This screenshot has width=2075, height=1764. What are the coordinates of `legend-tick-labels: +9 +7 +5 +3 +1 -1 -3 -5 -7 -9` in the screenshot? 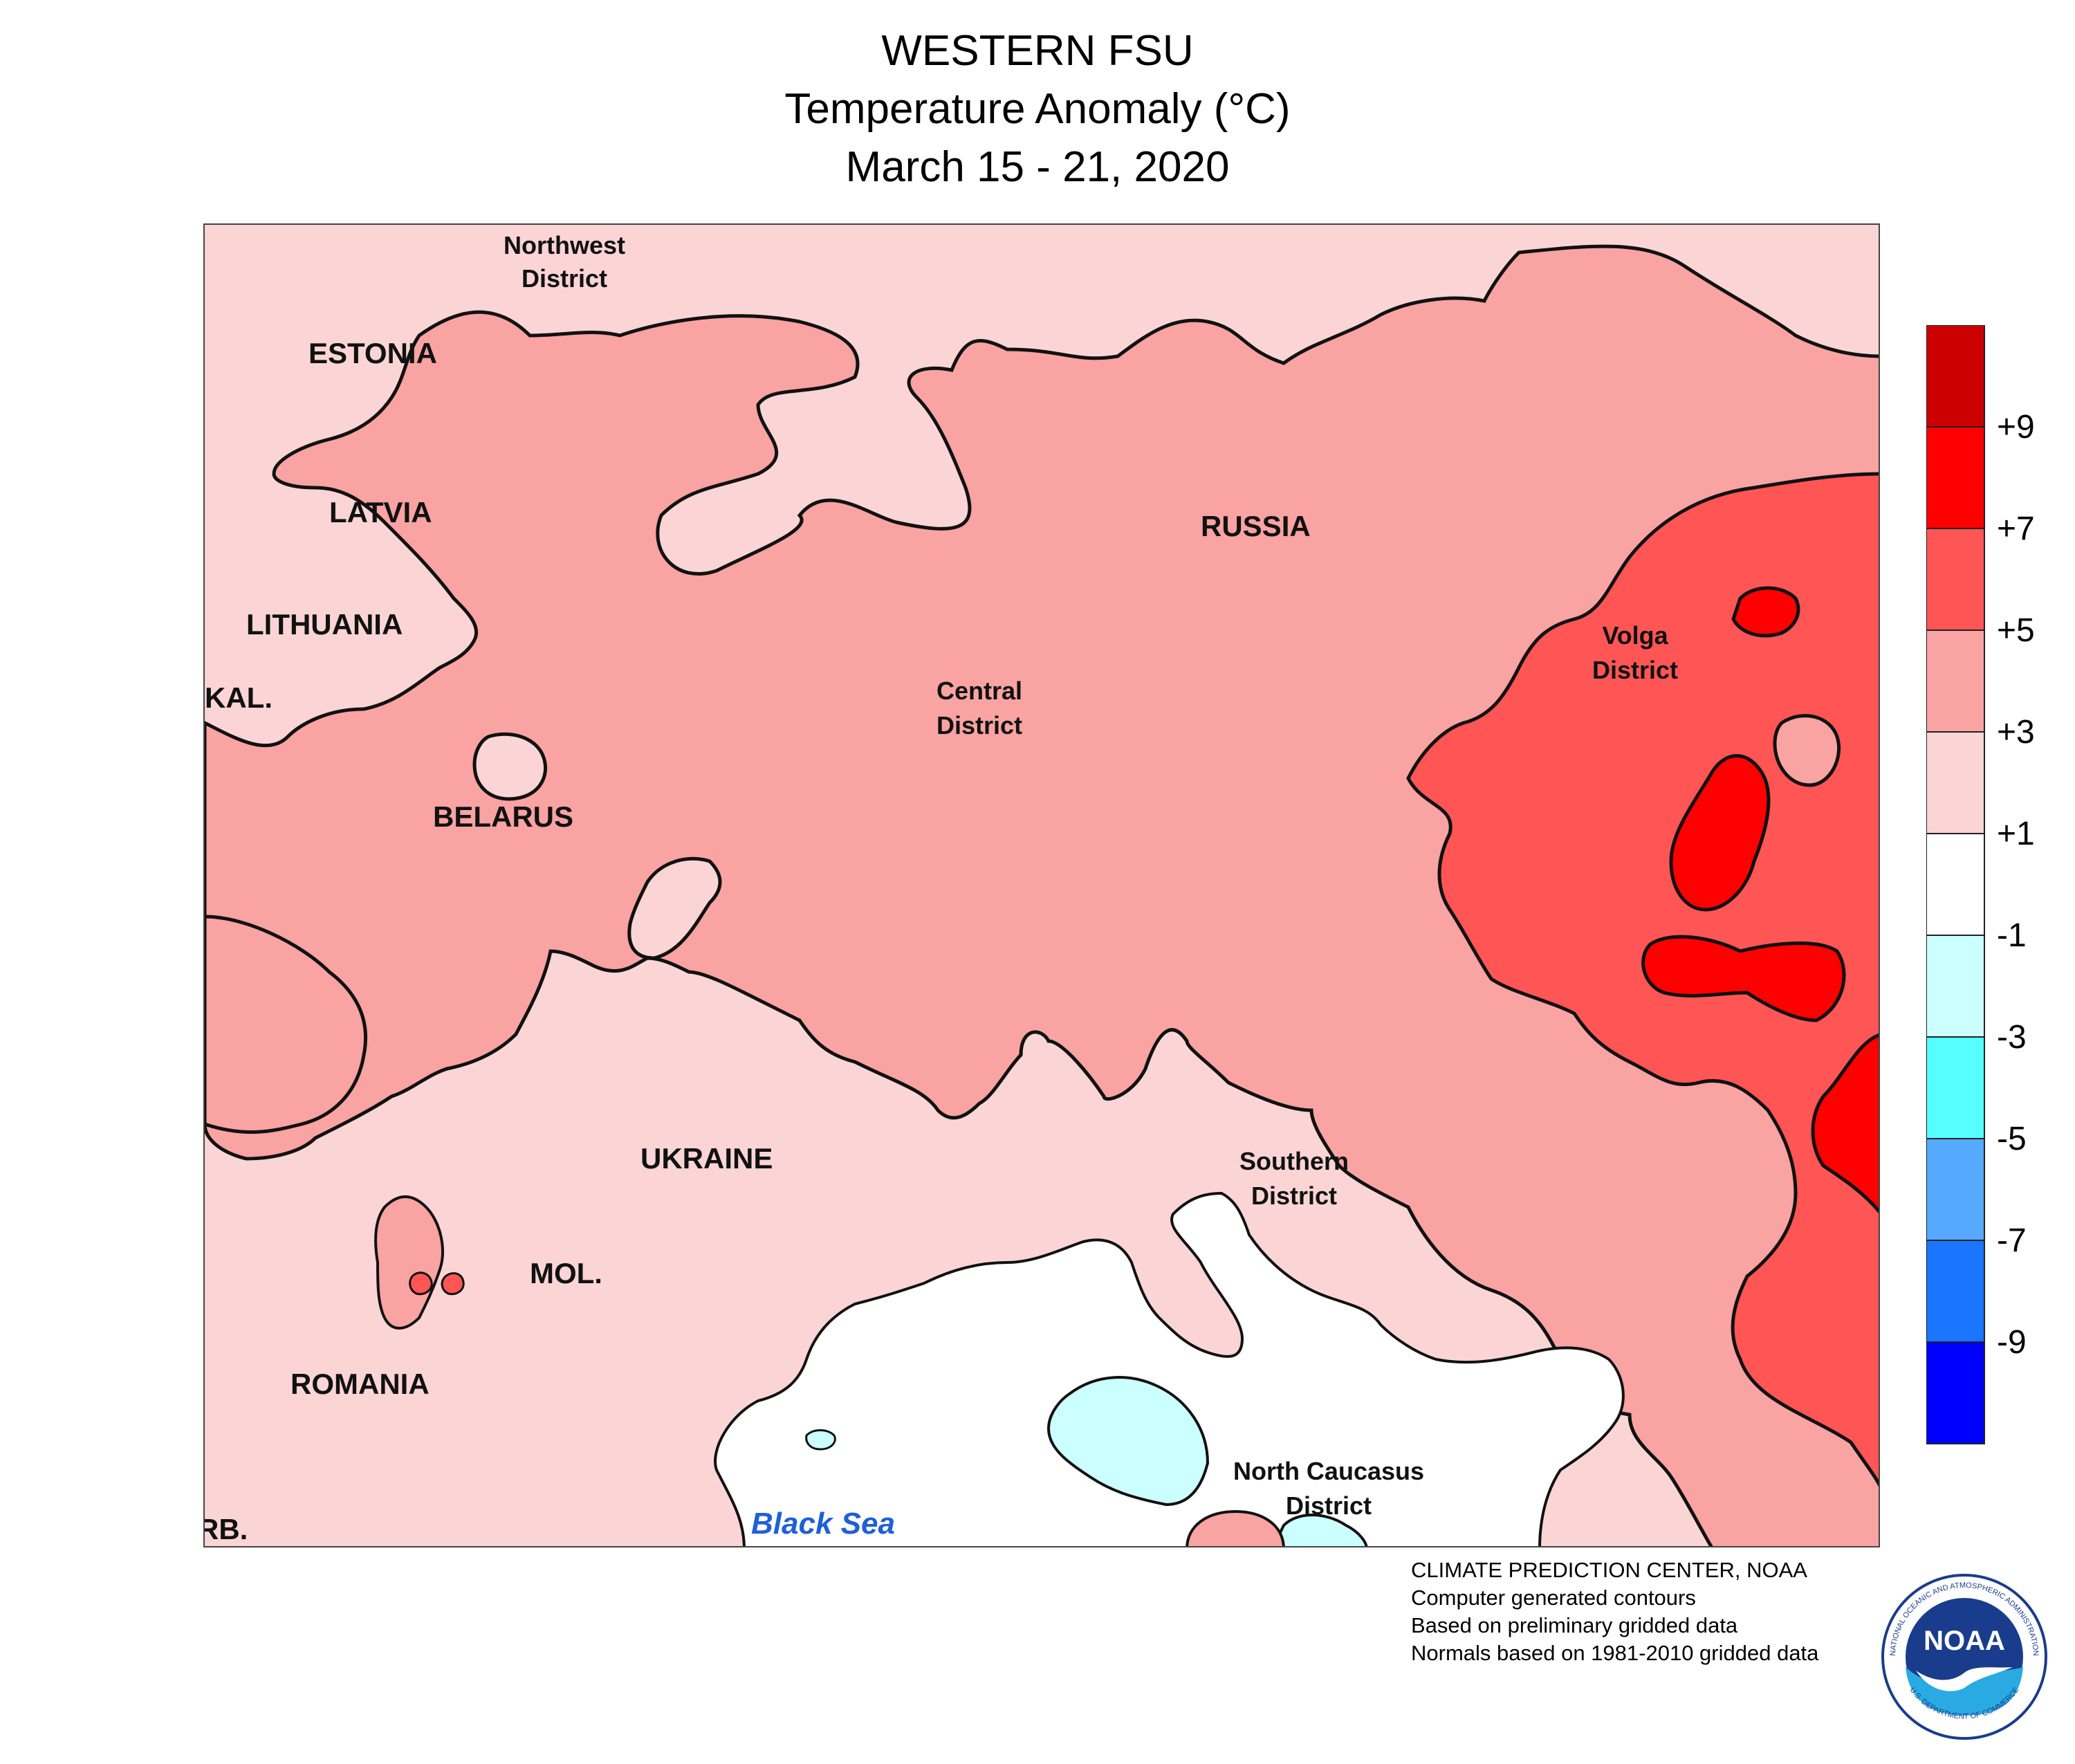 It's located at (2016, 885).